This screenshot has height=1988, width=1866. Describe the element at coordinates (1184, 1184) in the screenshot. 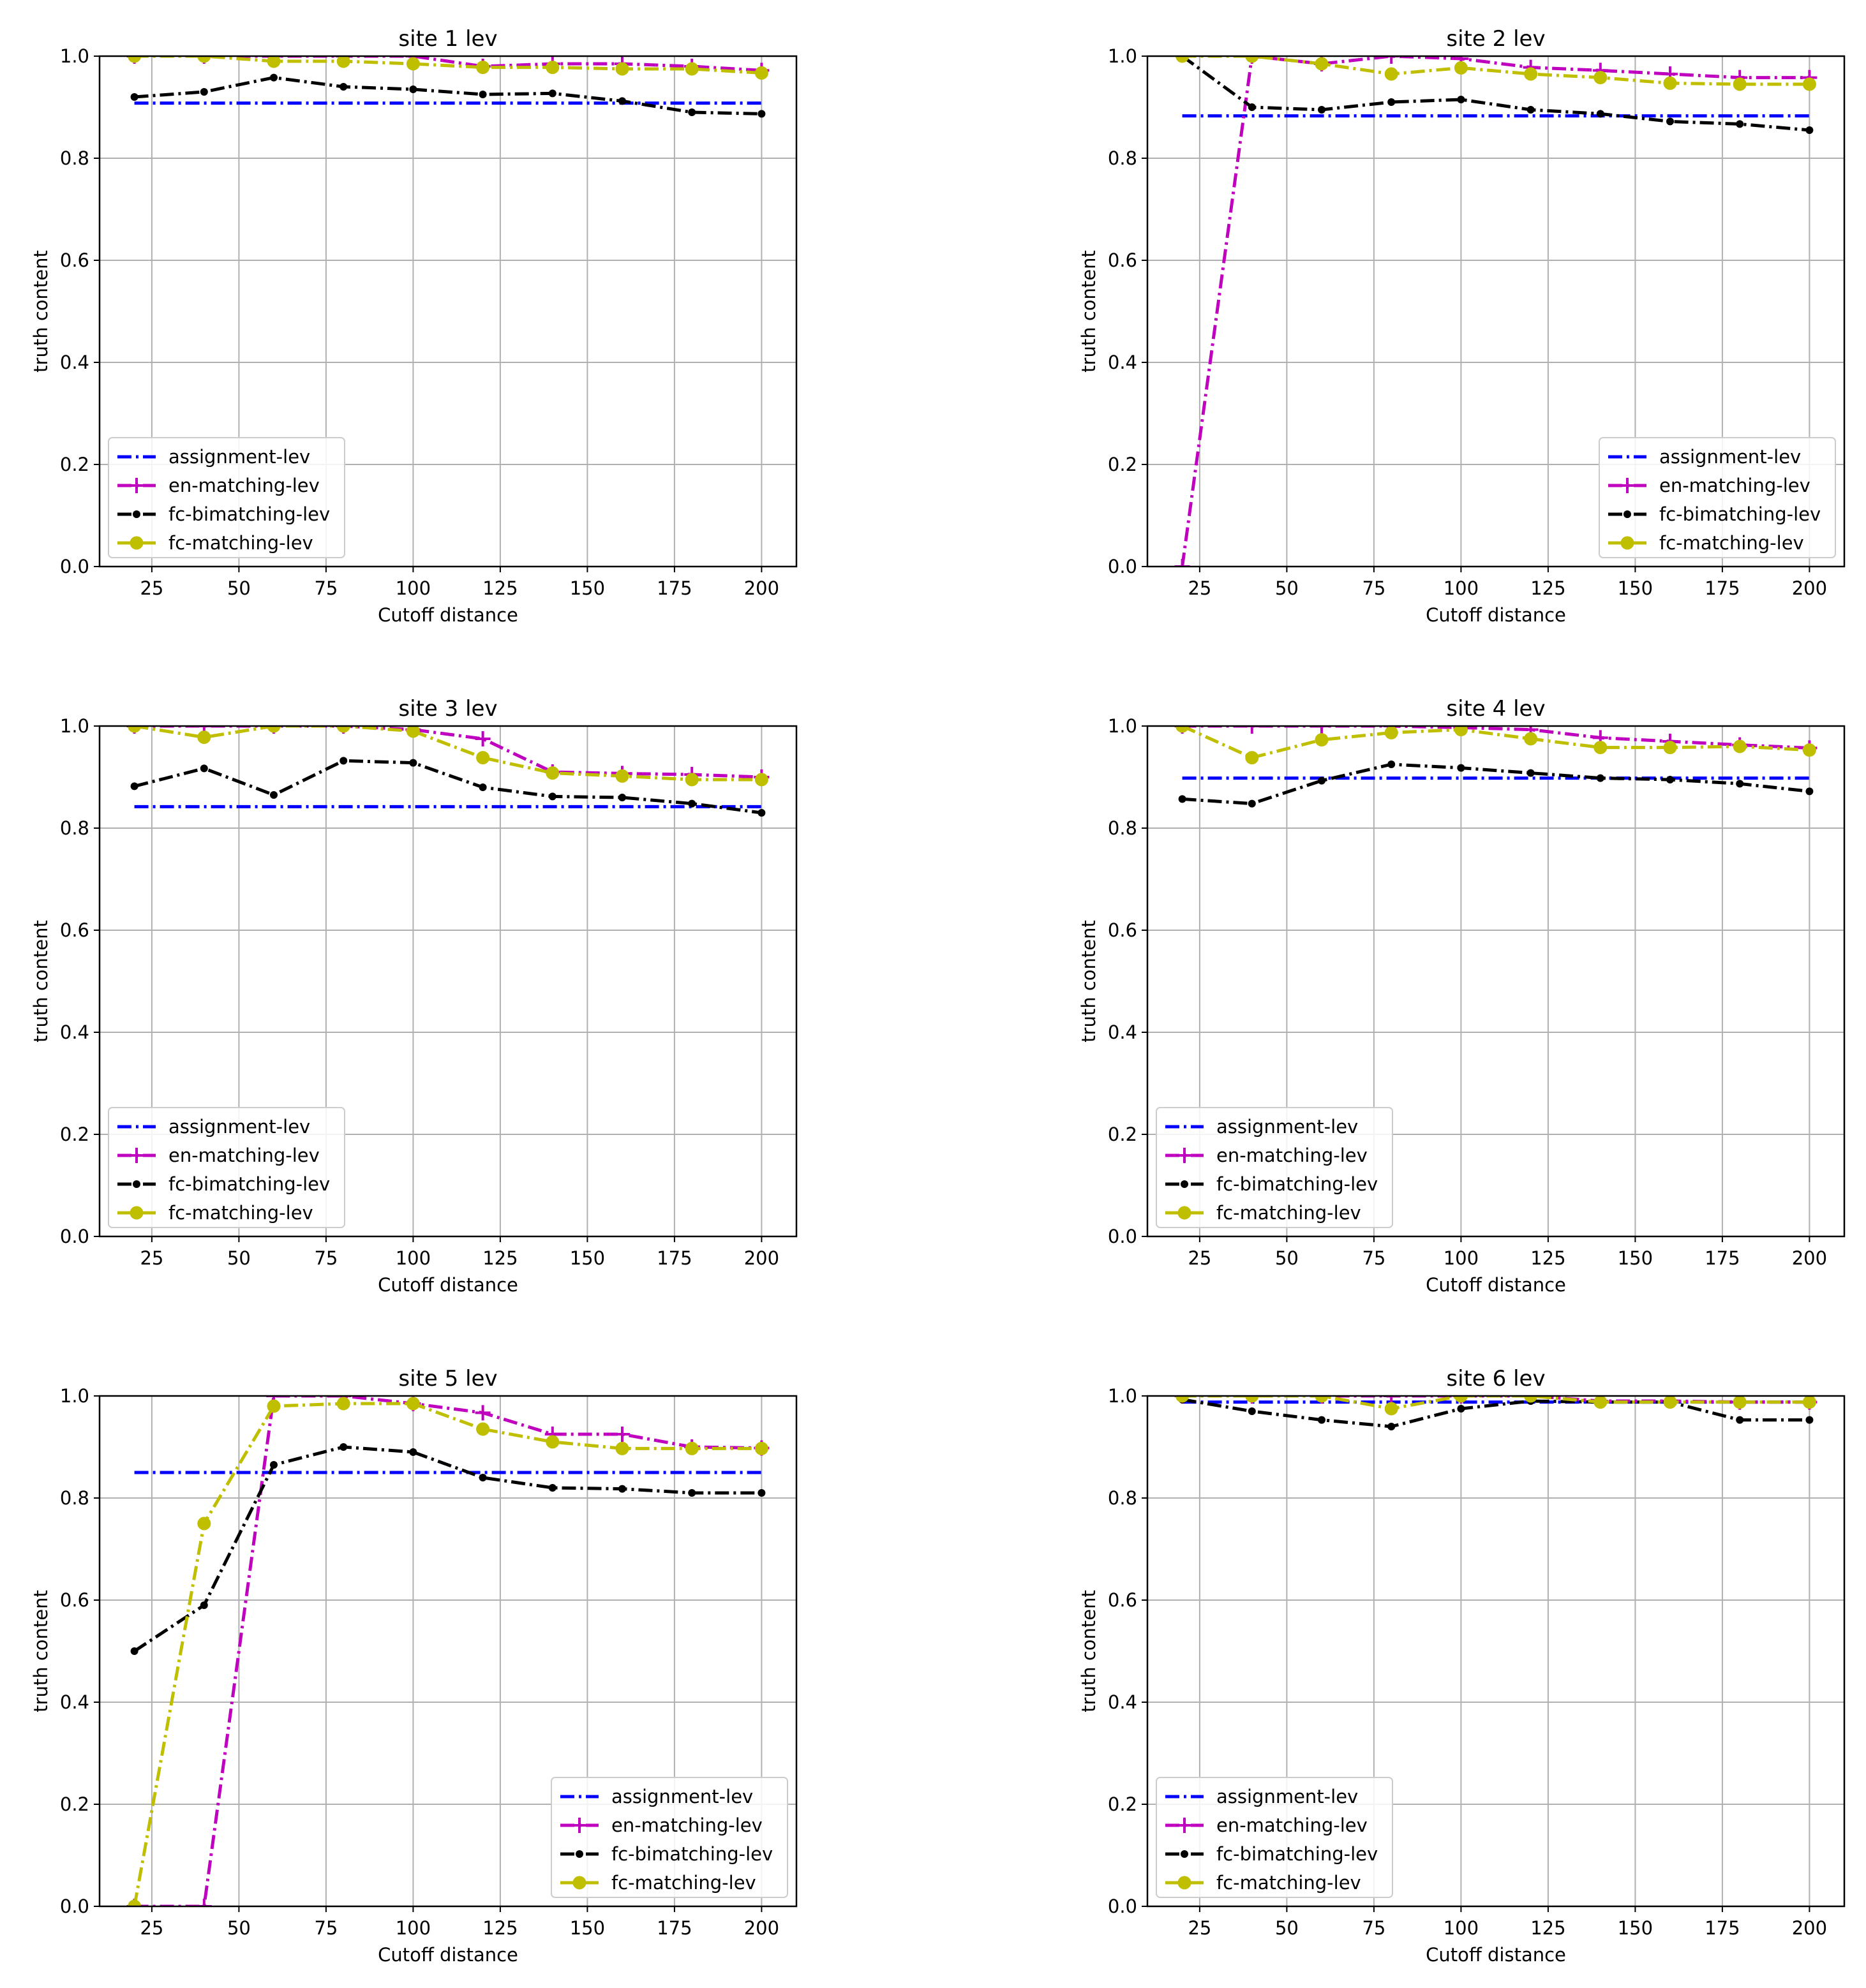

I see `legend-marker-fc-bimatching-lev` at that location.